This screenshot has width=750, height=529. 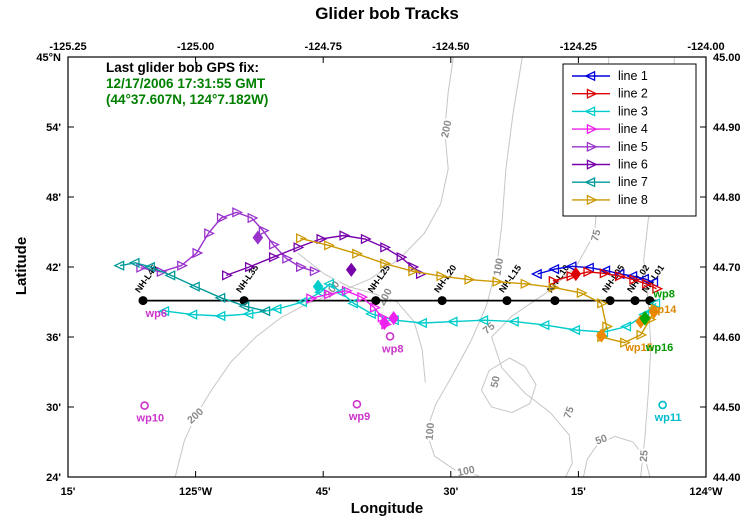 I want to click on y-left-tick-label: 30', so click(x=53, y=408).